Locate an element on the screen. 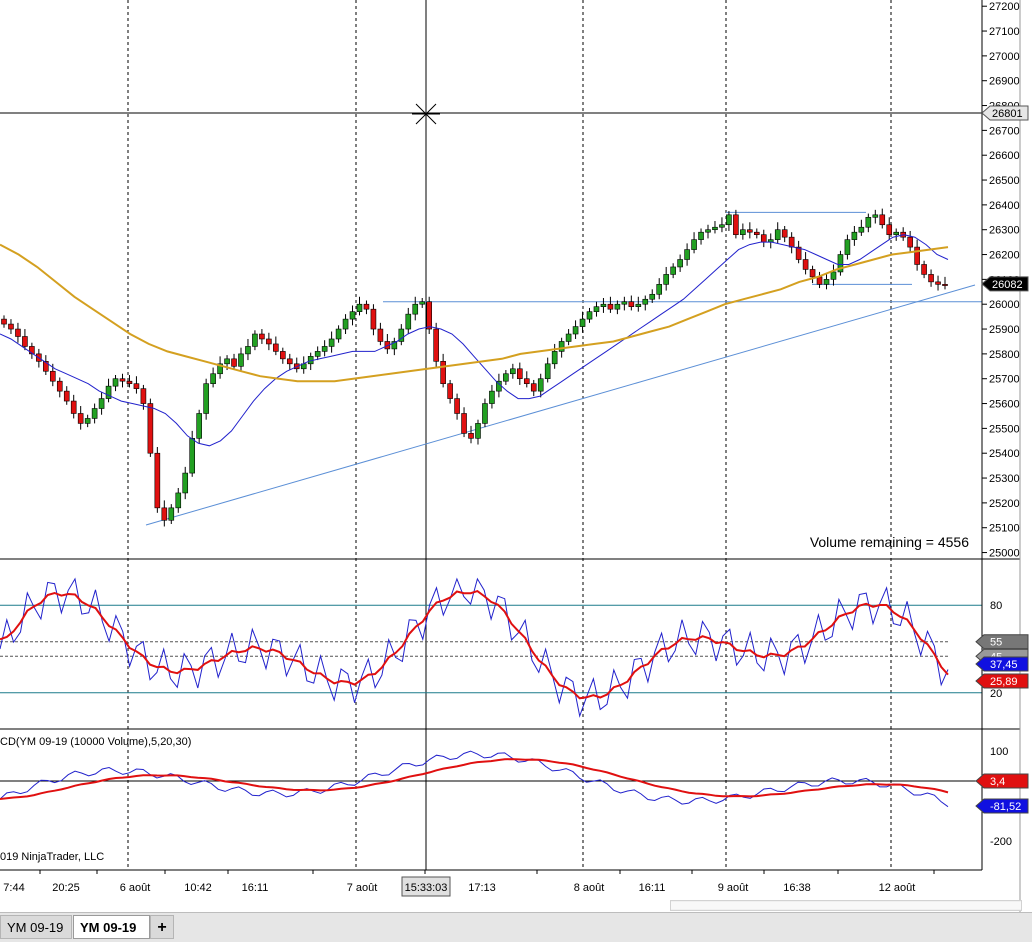 This screenshot has width=1032, height=942. add-tab-button: + is located at coordinates (162, 927).